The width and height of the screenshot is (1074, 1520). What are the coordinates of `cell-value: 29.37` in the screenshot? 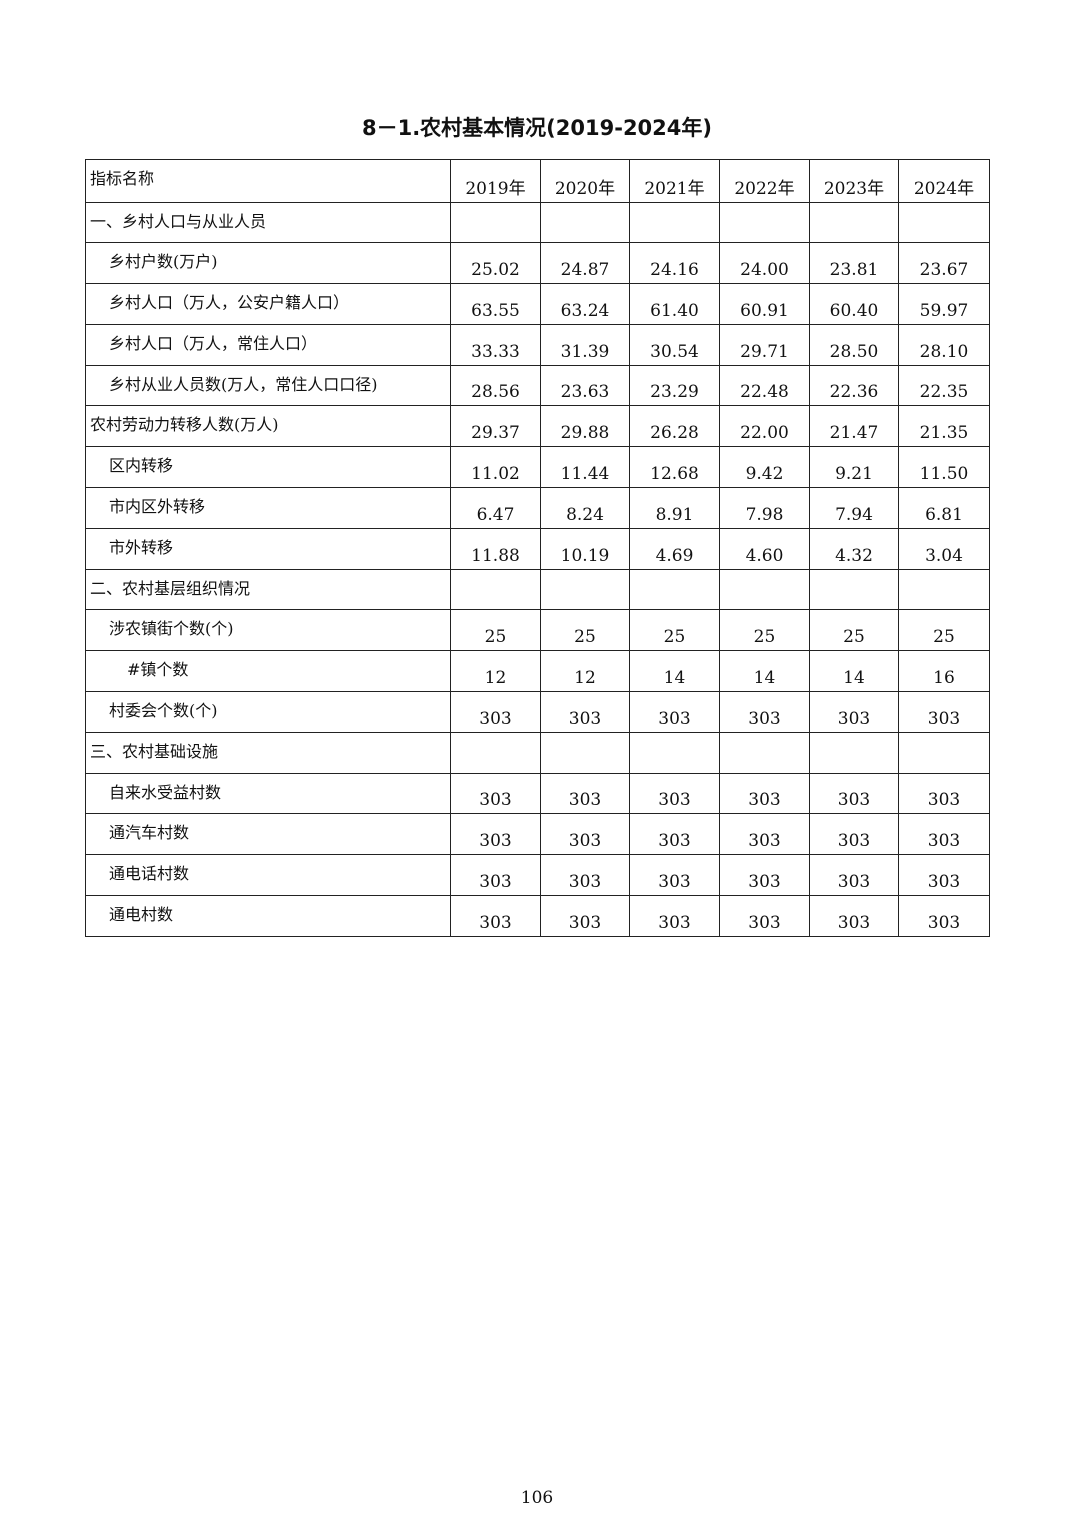 It's located at (495, 426).